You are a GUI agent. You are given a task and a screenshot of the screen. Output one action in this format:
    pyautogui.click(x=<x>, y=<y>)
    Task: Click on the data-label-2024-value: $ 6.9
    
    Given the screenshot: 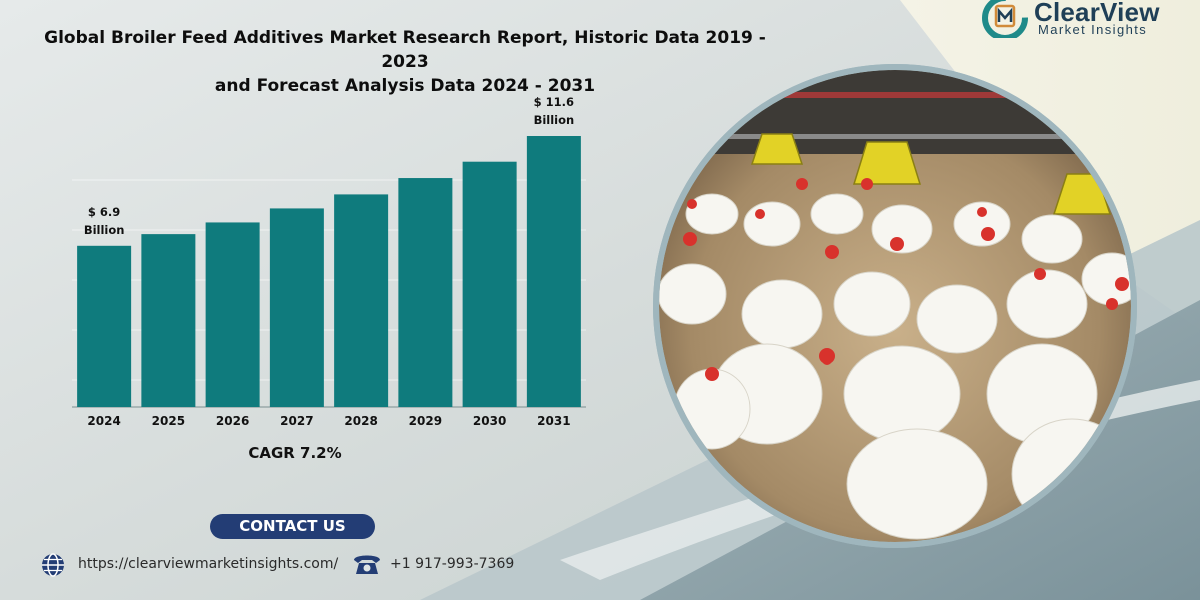 What is the action you would take?
    pyautogui.click(x=104, y=212)
    